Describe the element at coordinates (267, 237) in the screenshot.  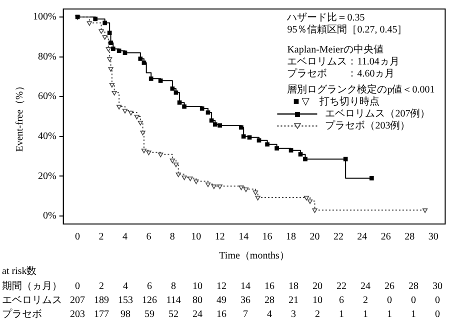
I see `x-tick-label: 16` at that location.